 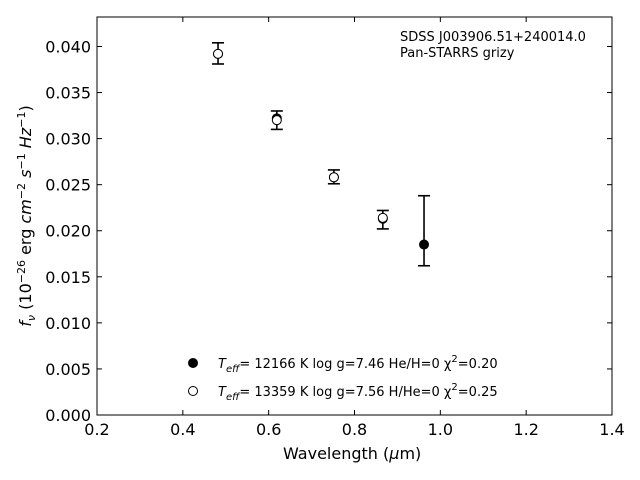 I want to click on y-tick-label: 0.025, so click(x=68, y=185).